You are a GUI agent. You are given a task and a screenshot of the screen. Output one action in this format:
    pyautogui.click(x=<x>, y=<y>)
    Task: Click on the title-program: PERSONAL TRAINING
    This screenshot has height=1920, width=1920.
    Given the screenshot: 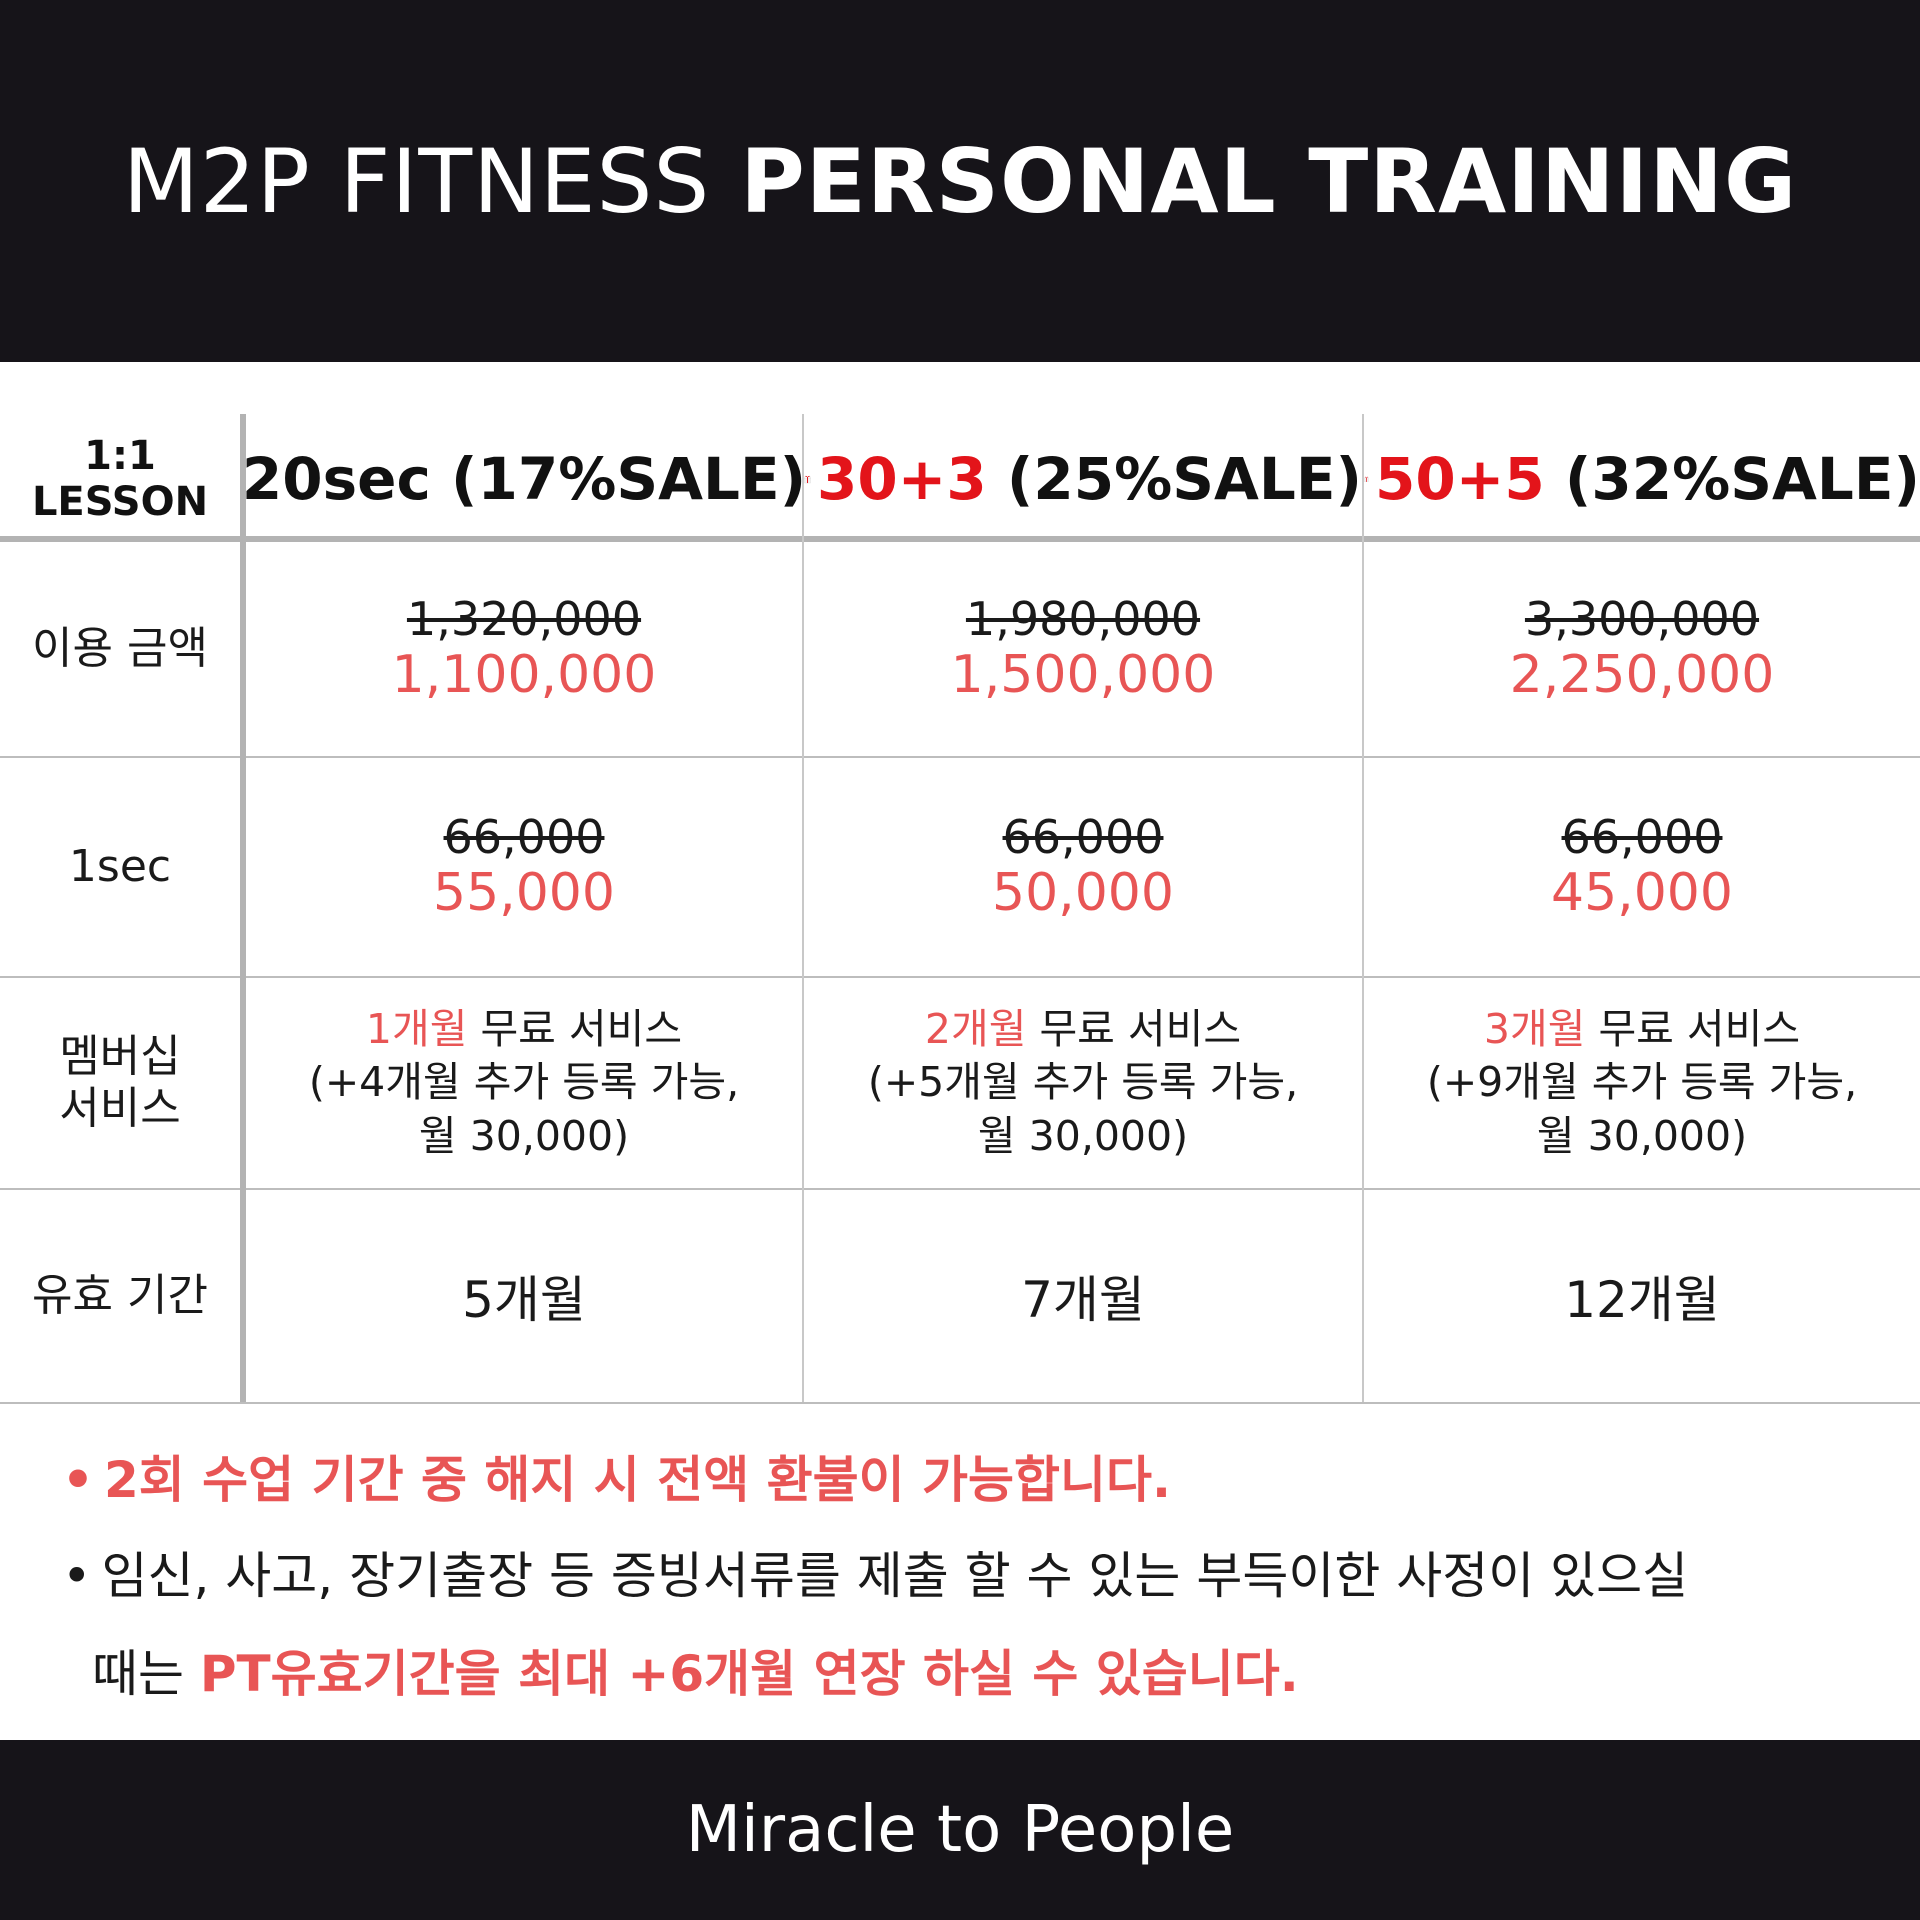 What is the action you would take?
    pyautogui.click(x=1269, y=181)
    